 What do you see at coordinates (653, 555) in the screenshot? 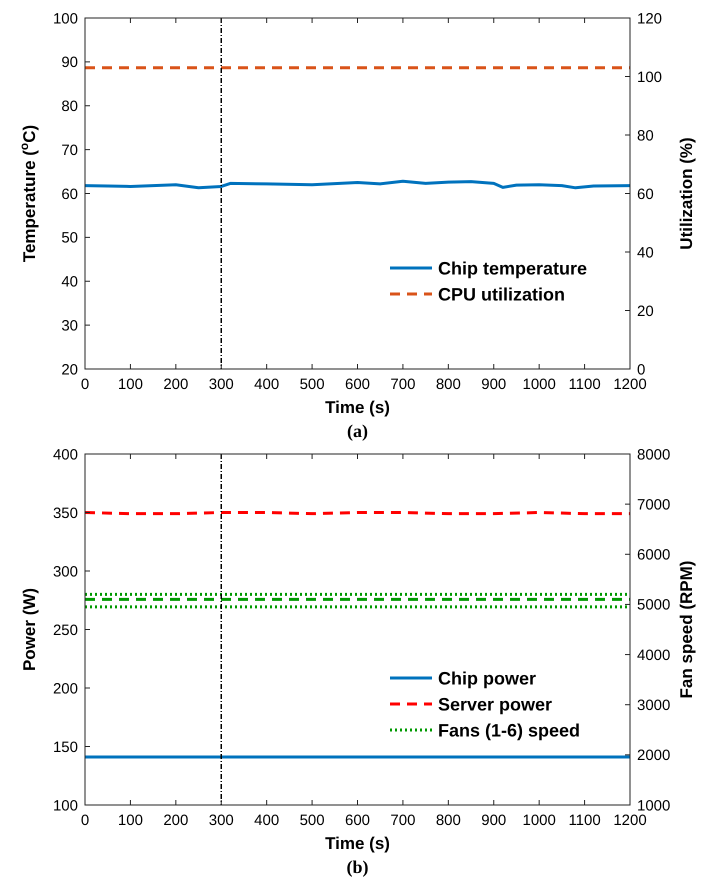
I see `y2-tick-label: 6000` at bounding box center [653, 555].